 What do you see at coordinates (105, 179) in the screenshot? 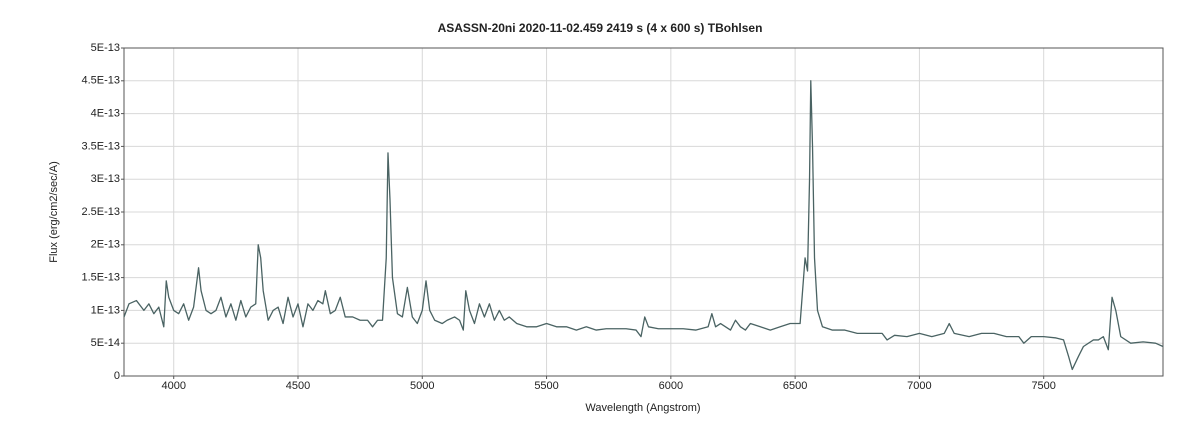
I see `y-tick-label: 3E-13` at bounding box center [105, 179].